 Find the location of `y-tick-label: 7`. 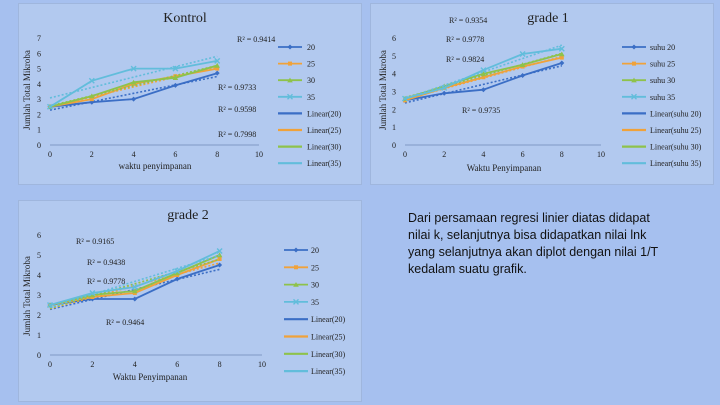

y-tick-label: 7 is located at coordinates (39, 38).